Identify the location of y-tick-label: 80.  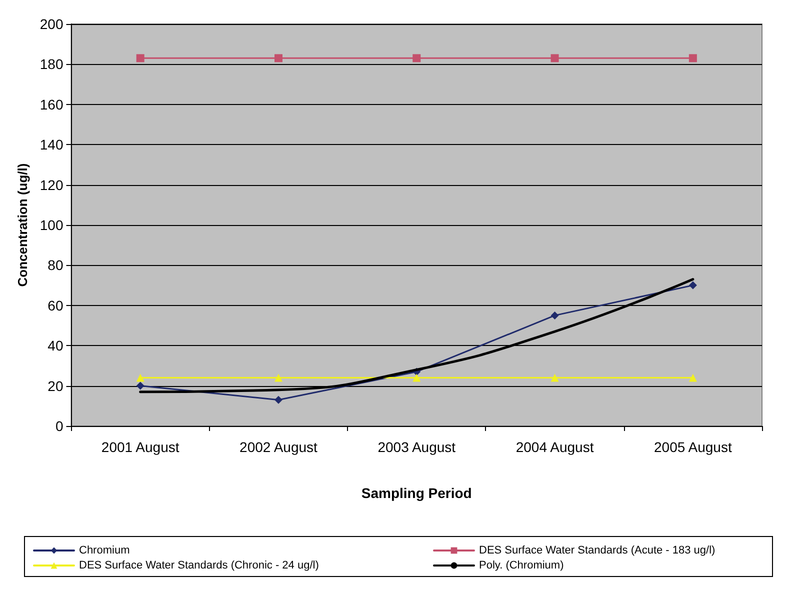
(56, 265).